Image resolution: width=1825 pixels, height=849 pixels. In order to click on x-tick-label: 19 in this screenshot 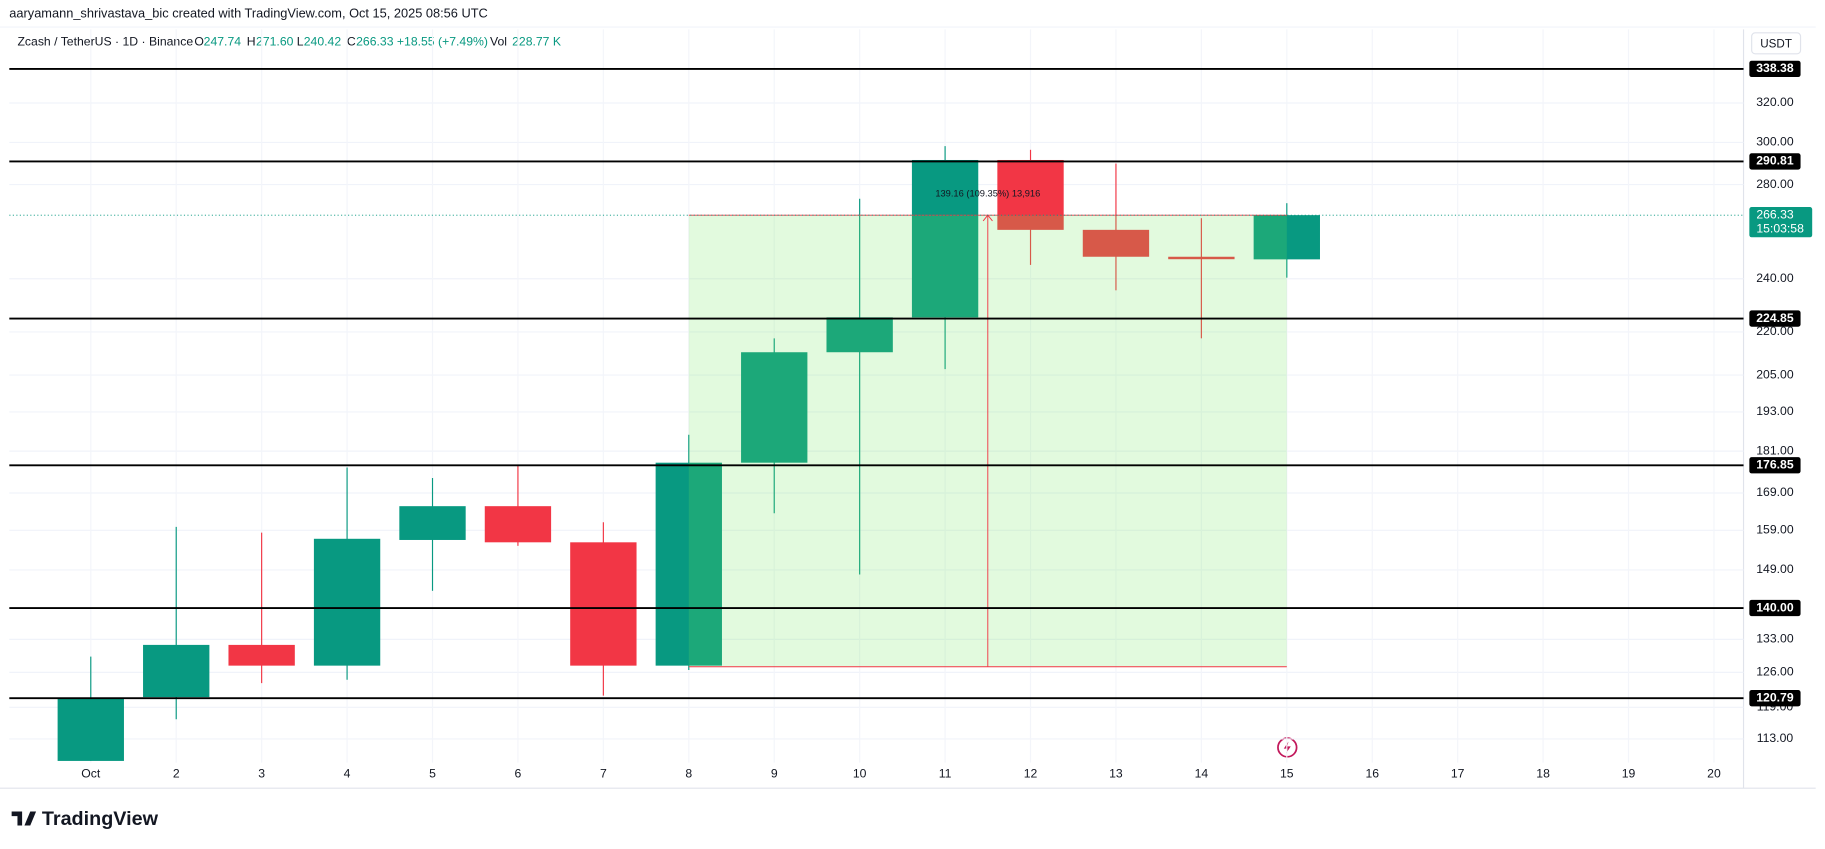, I will do `click(1629, 773)`.